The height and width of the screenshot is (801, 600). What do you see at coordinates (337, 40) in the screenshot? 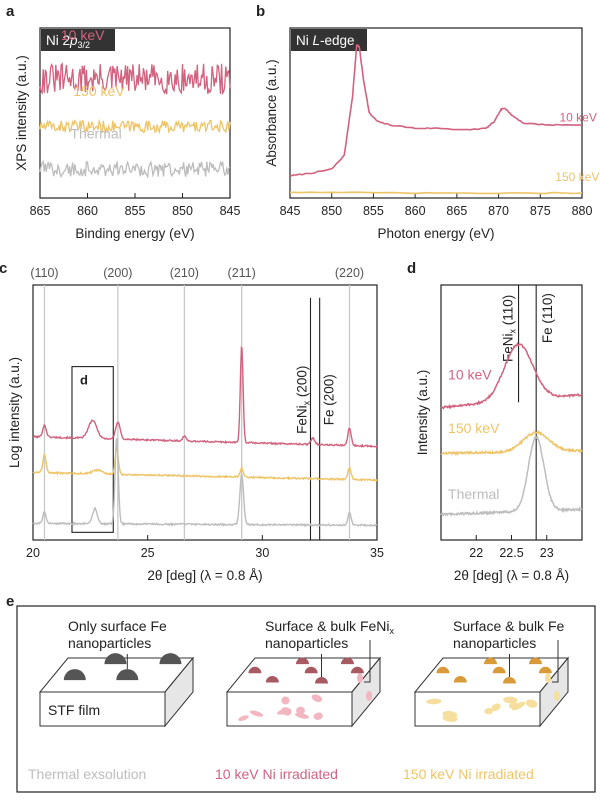
I see `badge-rest: -edge` at bounding box center [337, 40].